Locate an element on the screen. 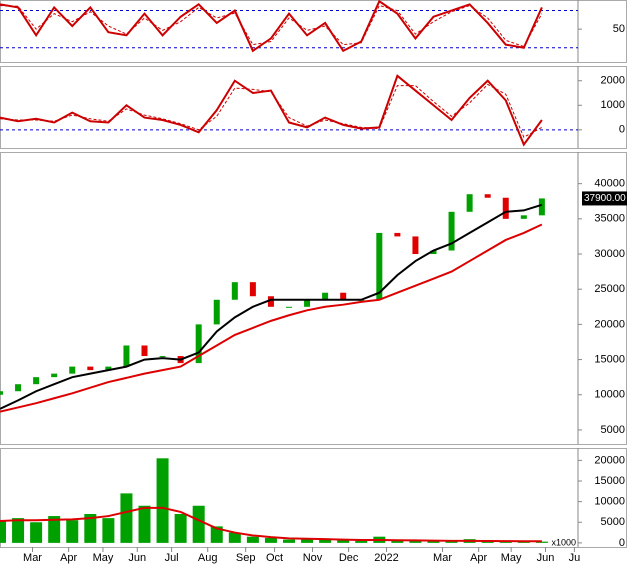  x-tick-label: Dec is located at coordinates (349, 558).